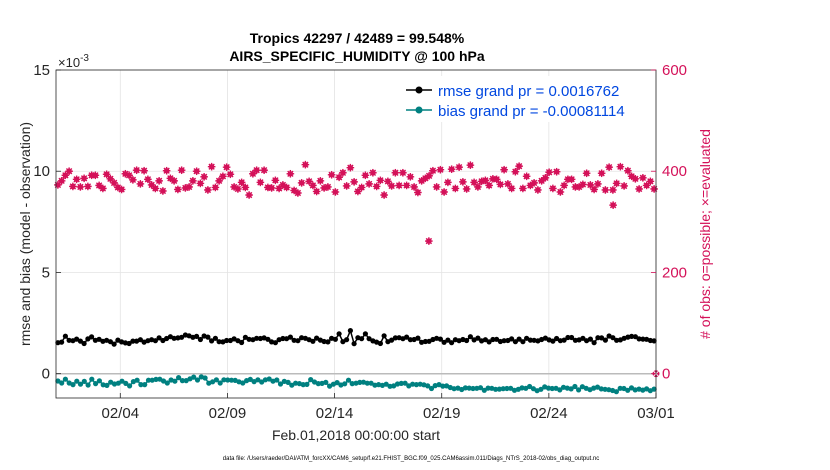 The height and width of the screenshot is (470, 830). What do you see at coordinates (669, 222) in the screenshot?
I see `y-axis-right: 0 200 400 600` at bounding box center [669, 222].